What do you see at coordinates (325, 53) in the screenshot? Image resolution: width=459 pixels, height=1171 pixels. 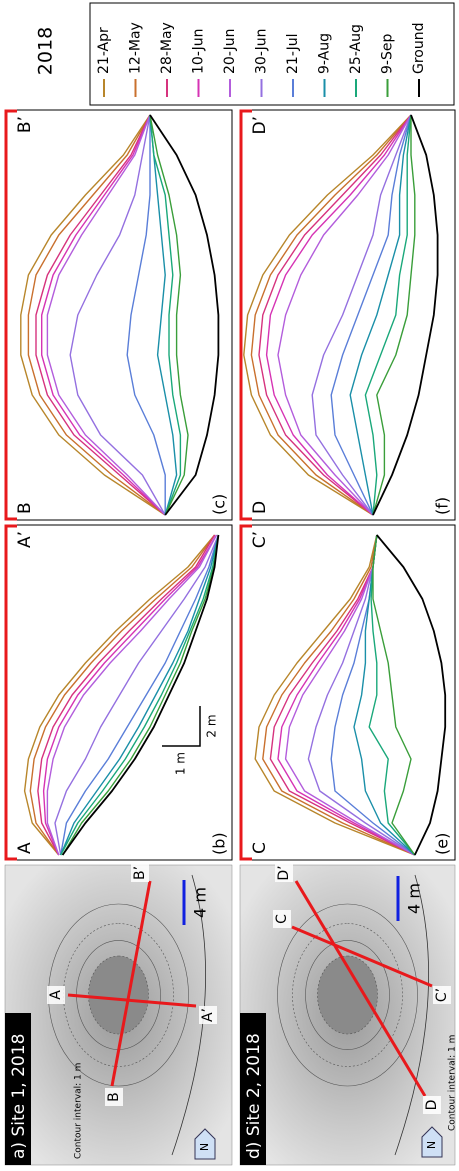 I see `legend-label: 9-Aug` at bounding box center [325, 53].